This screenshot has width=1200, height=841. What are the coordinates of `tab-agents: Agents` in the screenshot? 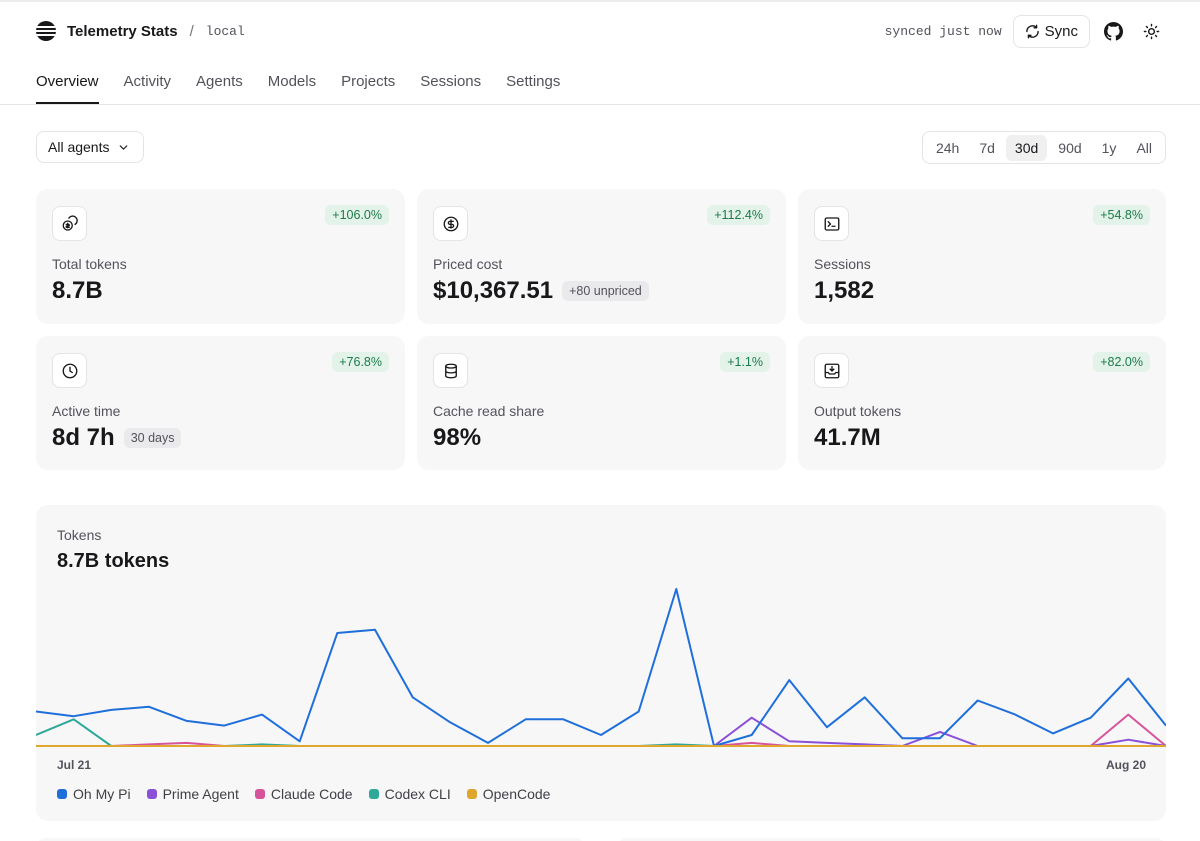 It's located at (219, 81).